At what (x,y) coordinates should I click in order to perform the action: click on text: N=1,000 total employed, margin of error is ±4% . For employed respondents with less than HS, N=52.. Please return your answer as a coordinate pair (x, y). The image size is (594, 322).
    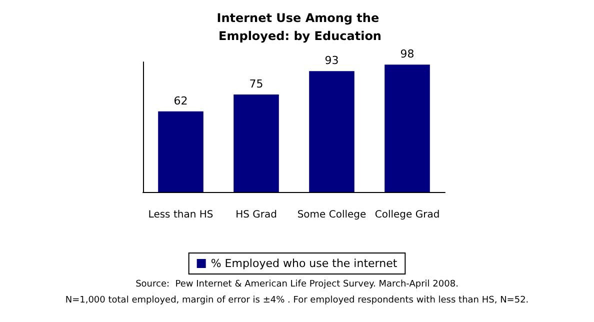
    Looking at the image, I should click on (297, 301).